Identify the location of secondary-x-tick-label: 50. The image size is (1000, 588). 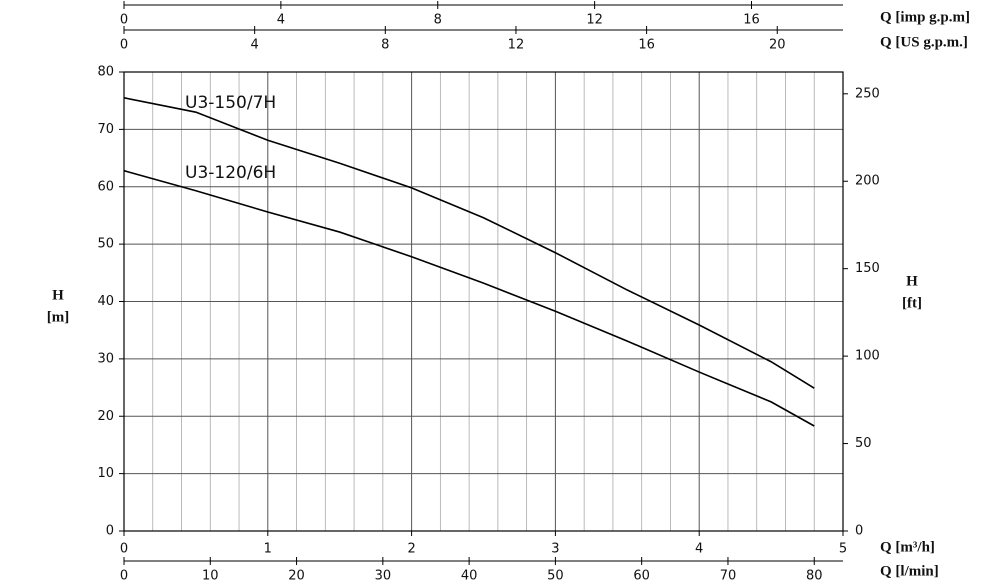
(555, 576).